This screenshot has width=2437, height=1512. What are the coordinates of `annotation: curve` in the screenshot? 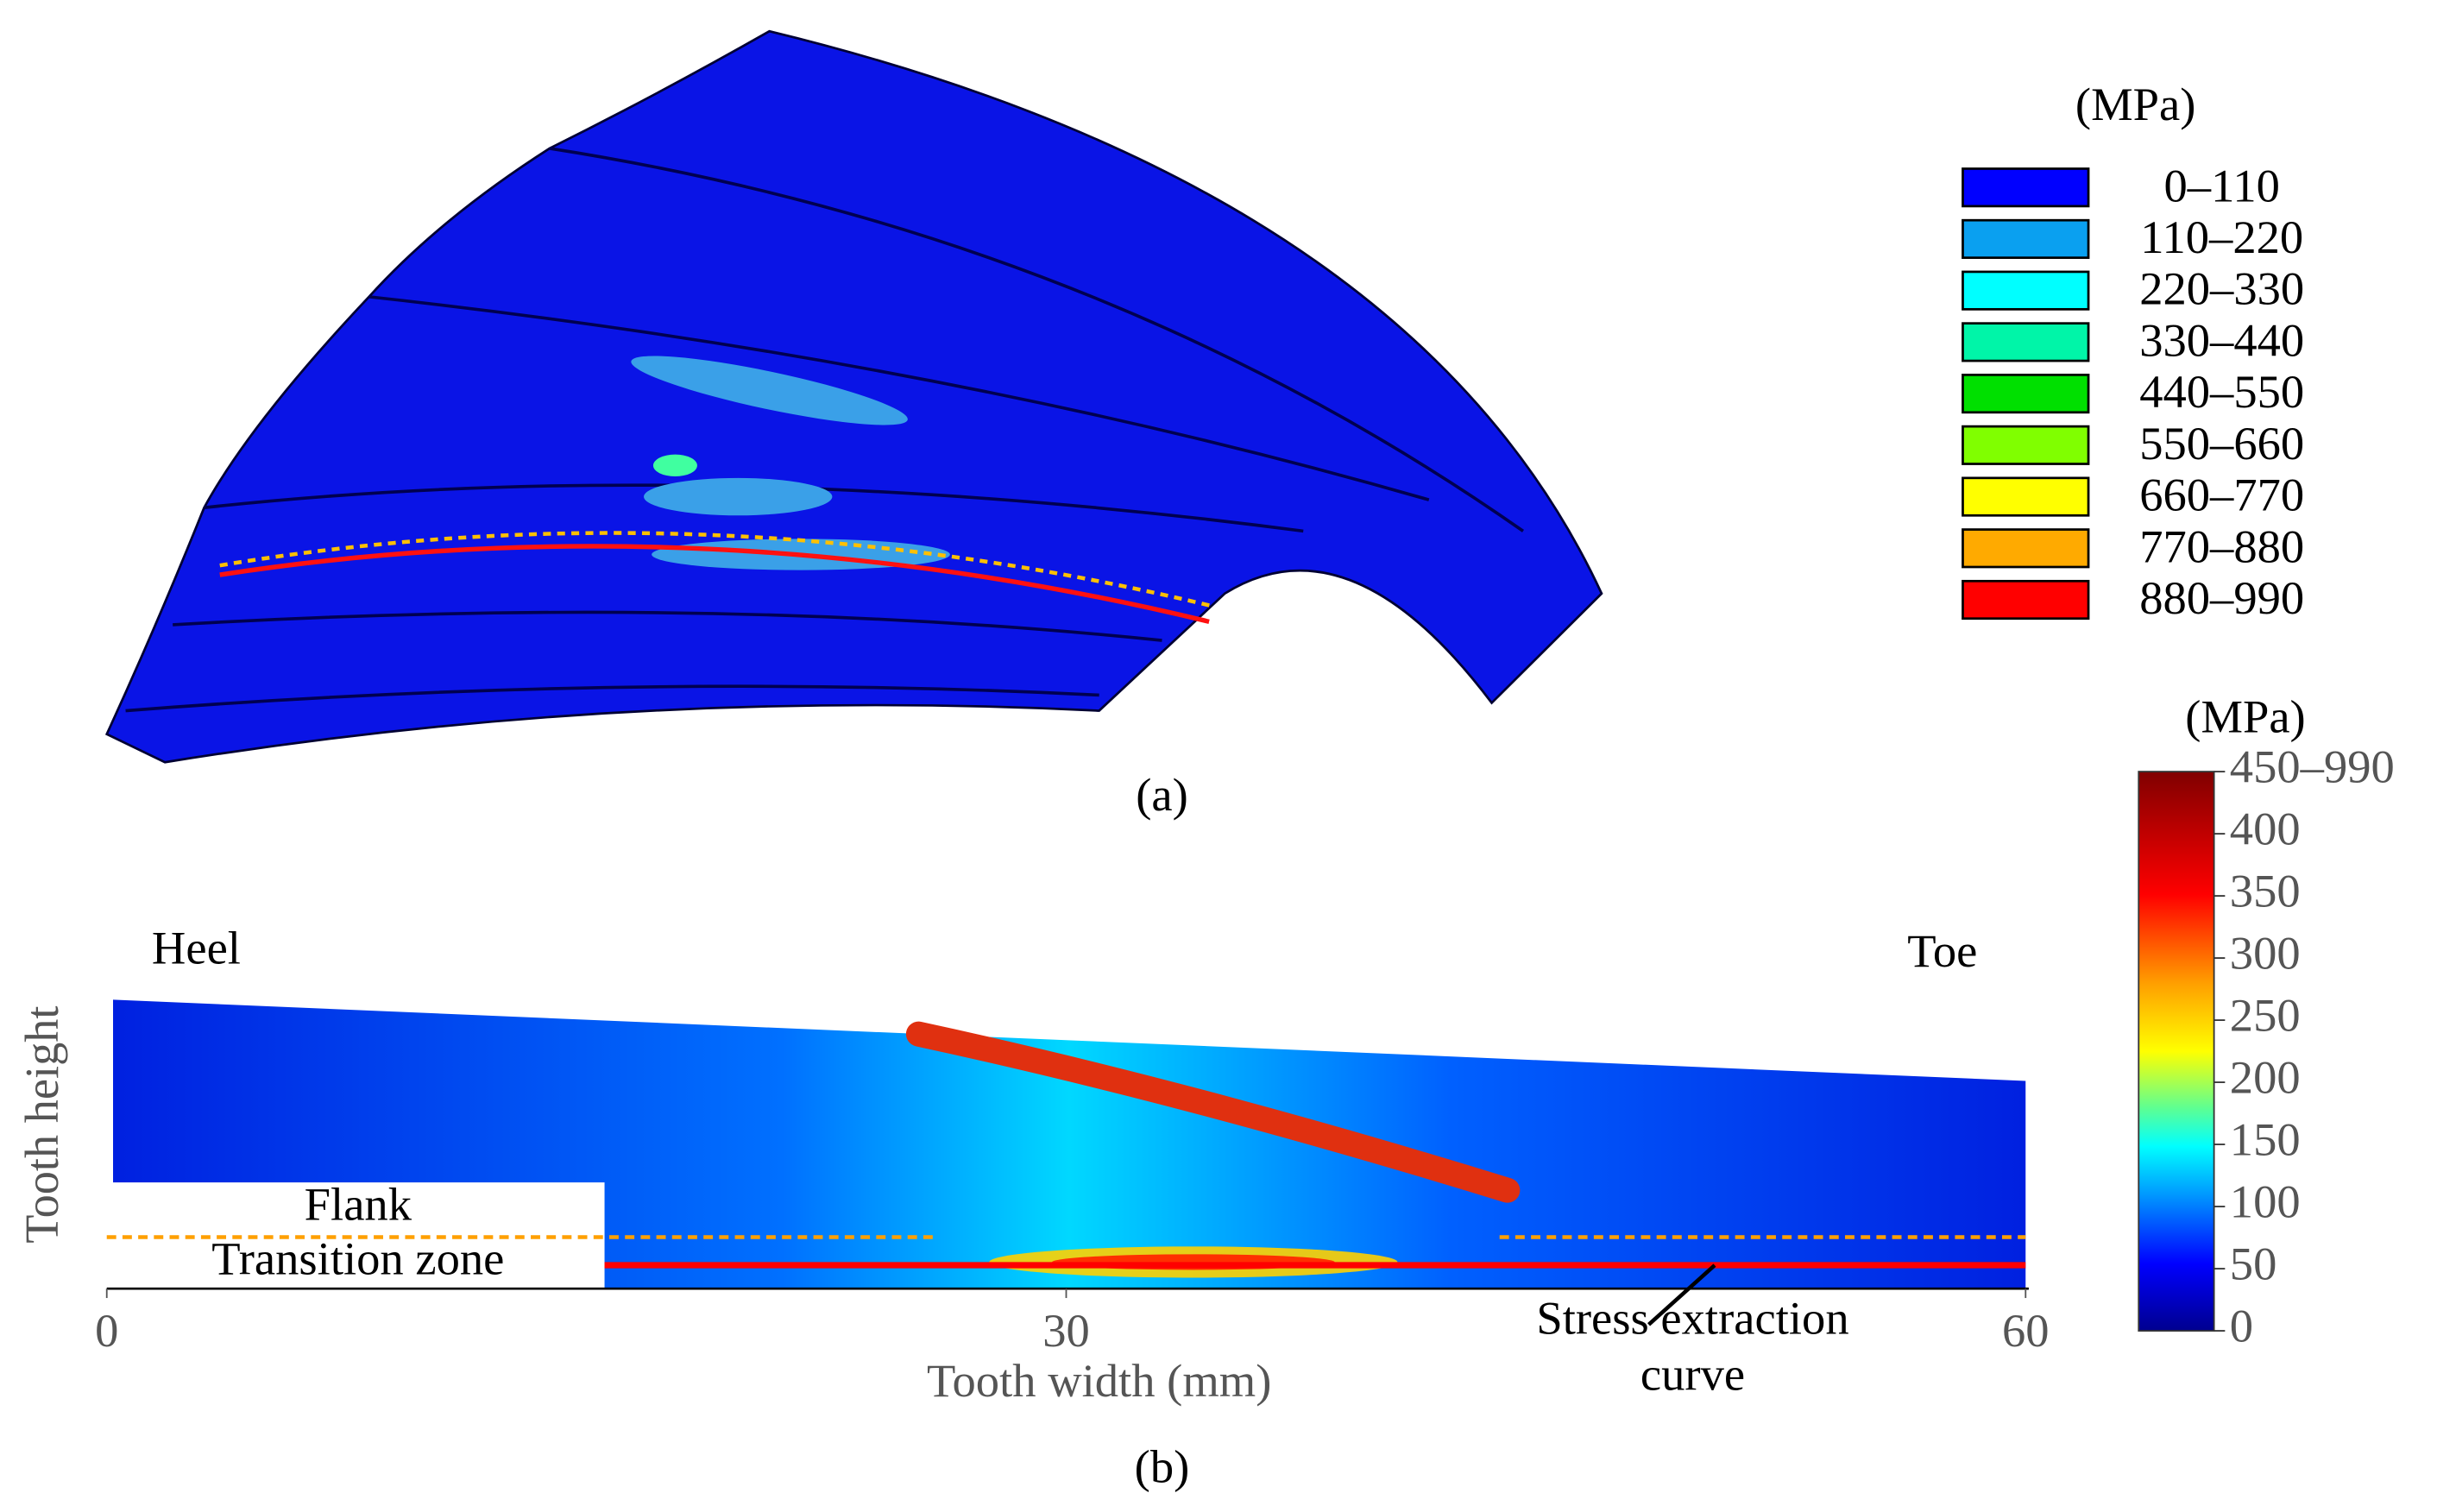 It's located at (1692, 1375).